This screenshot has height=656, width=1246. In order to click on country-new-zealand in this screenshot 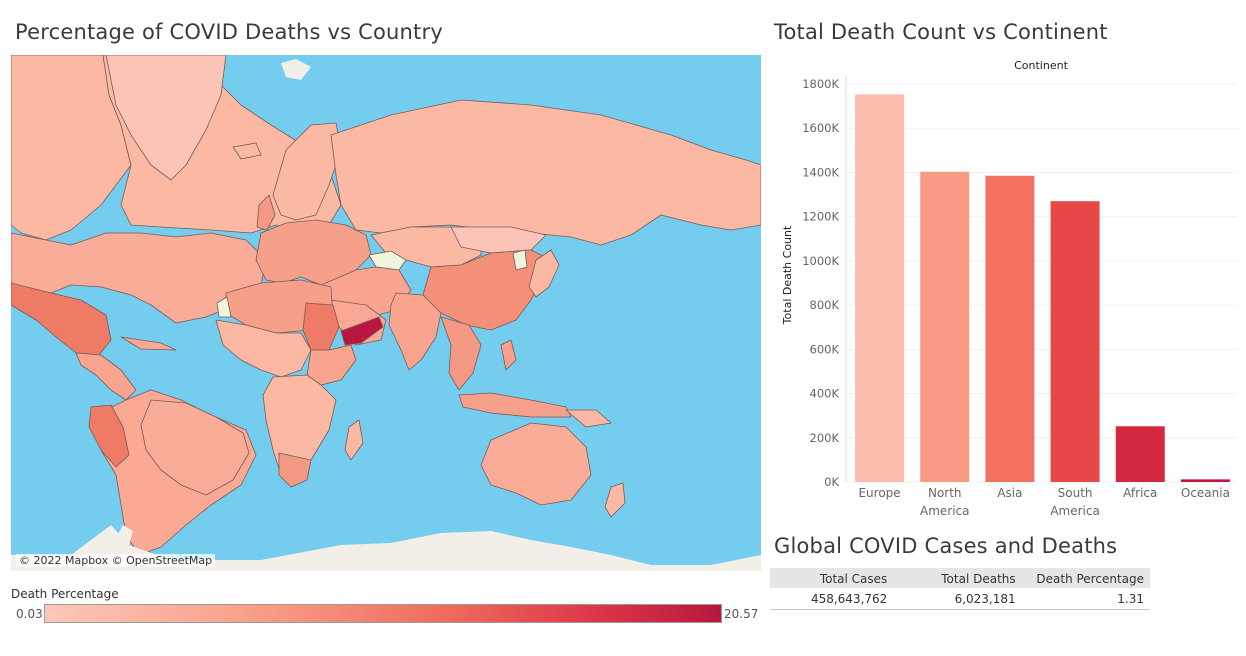, I will do `click(615, 500)`.